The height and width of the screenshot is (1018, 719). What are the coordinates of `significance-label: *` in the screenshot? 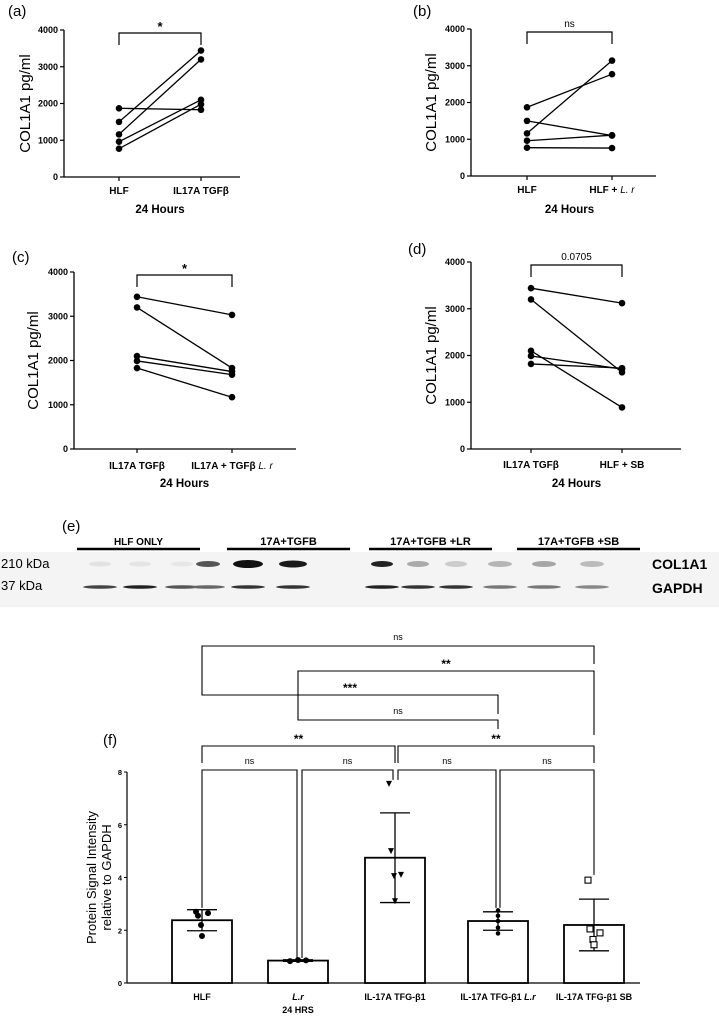 It's located at (185, 268).